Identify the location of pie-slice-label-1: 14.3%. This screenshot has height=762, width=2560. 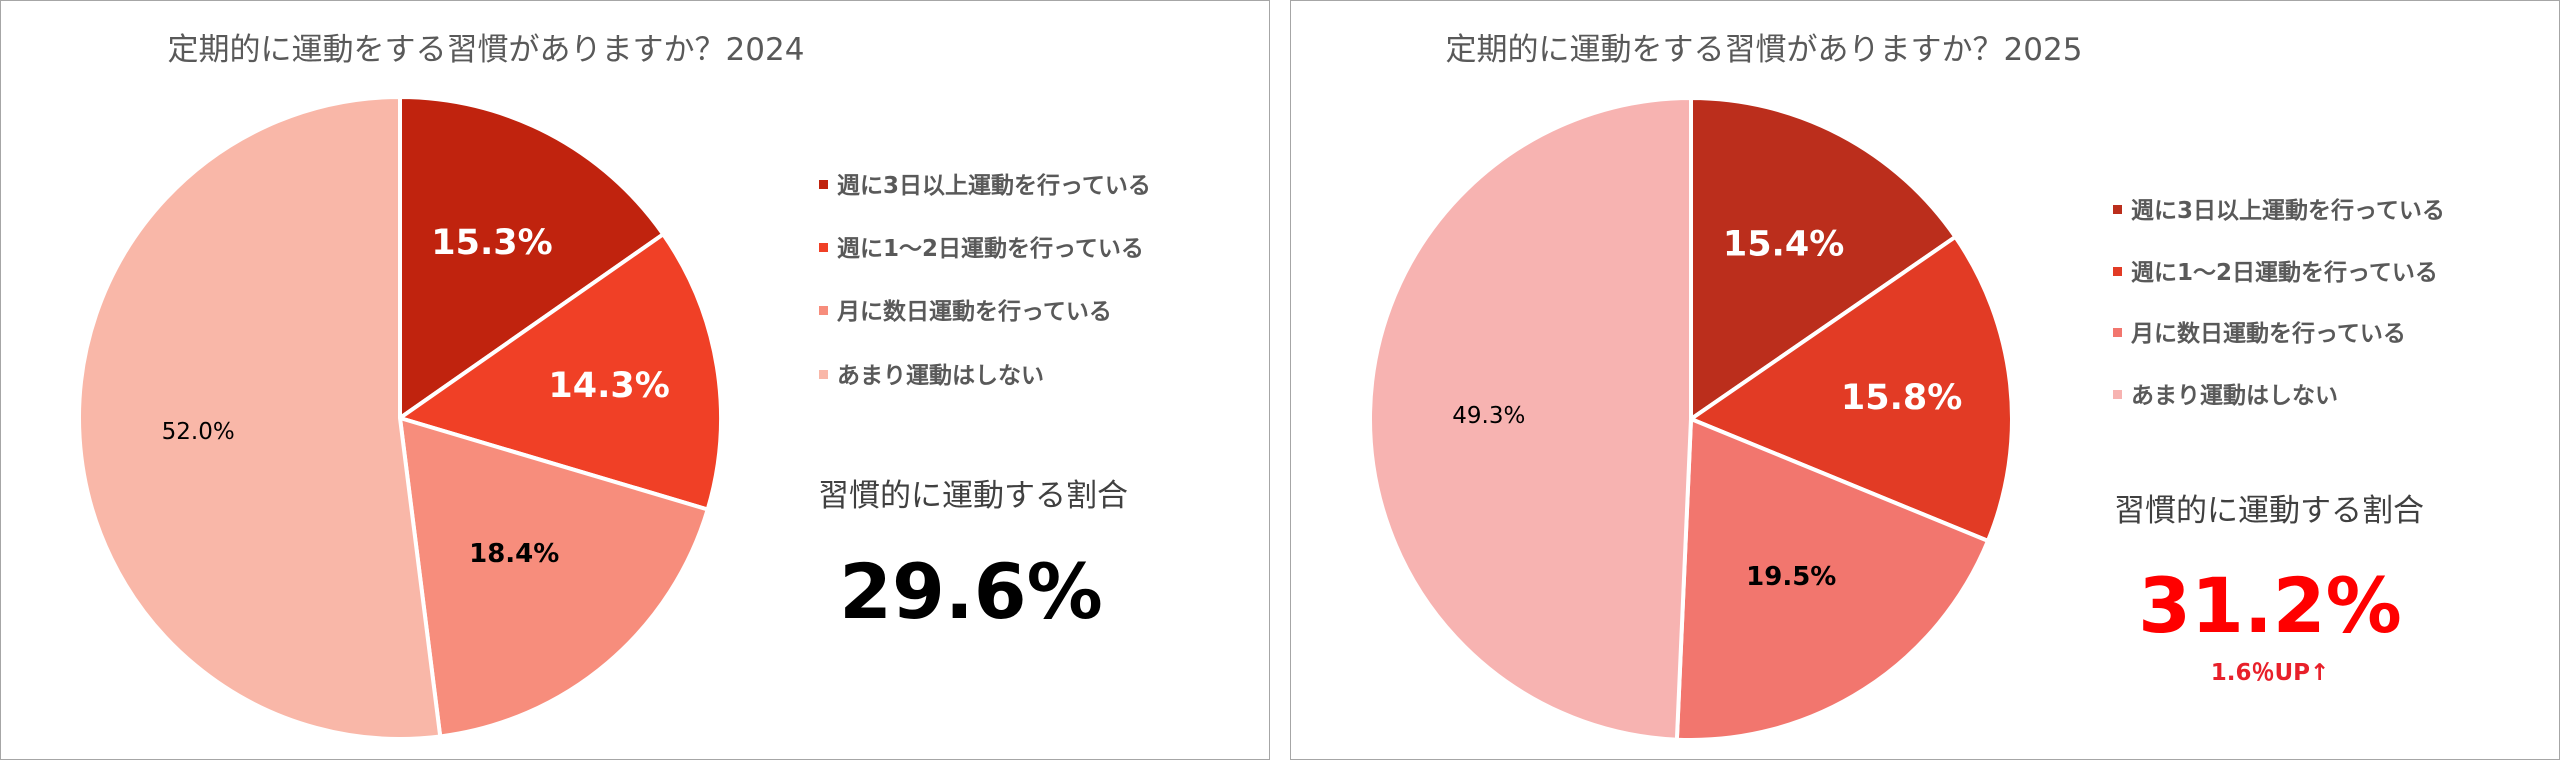
(608, 386).